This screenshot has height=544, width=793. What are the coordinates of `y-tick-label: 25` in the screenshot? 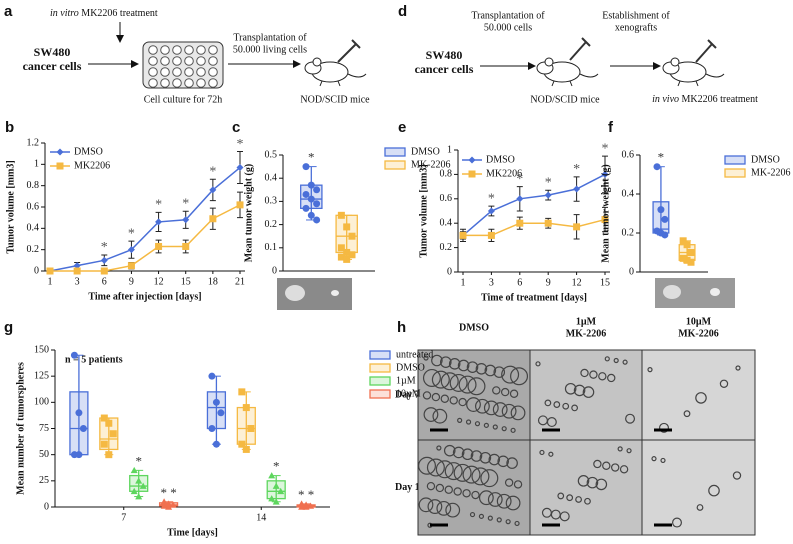 It's located at (44, 480).